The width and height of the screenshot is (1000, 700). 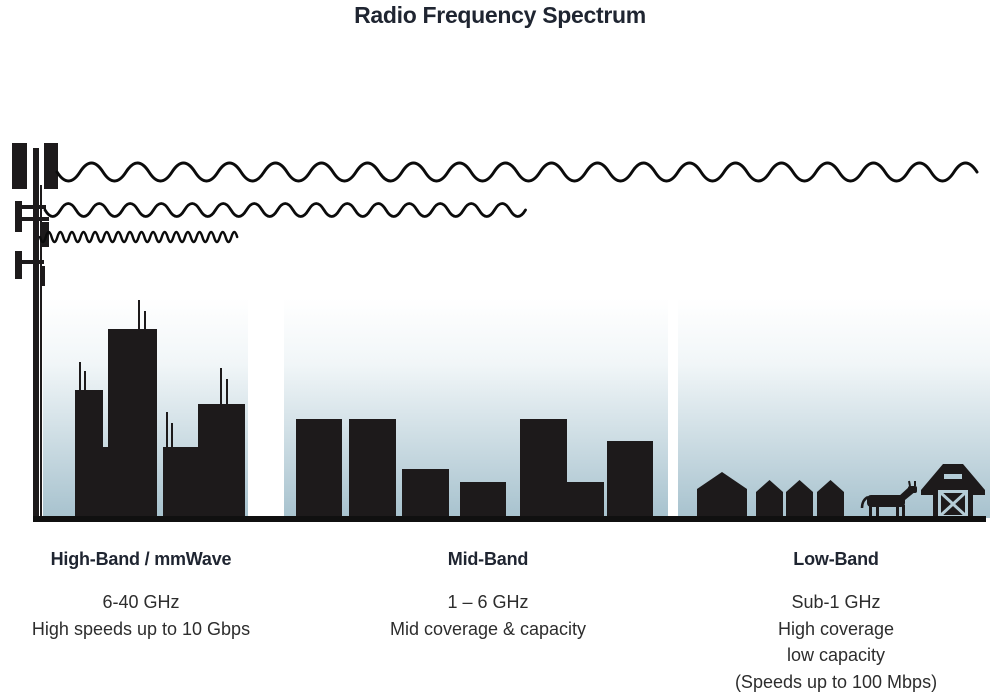 I want to click on cow-icon, so click(x=888, y=498).